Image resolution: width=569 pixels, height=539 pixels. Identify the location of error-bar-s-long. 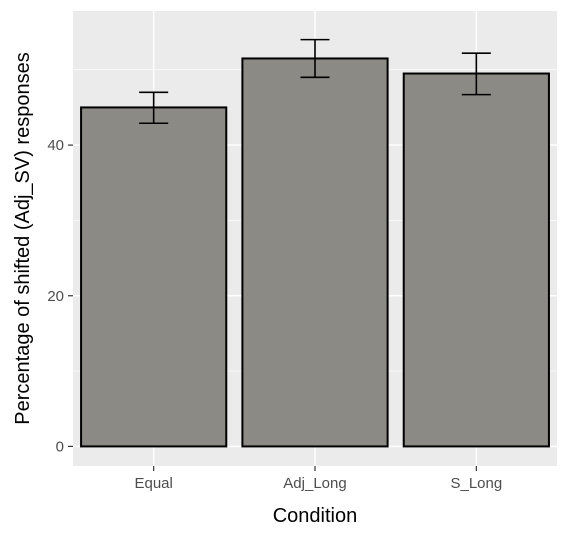
(476, 74).